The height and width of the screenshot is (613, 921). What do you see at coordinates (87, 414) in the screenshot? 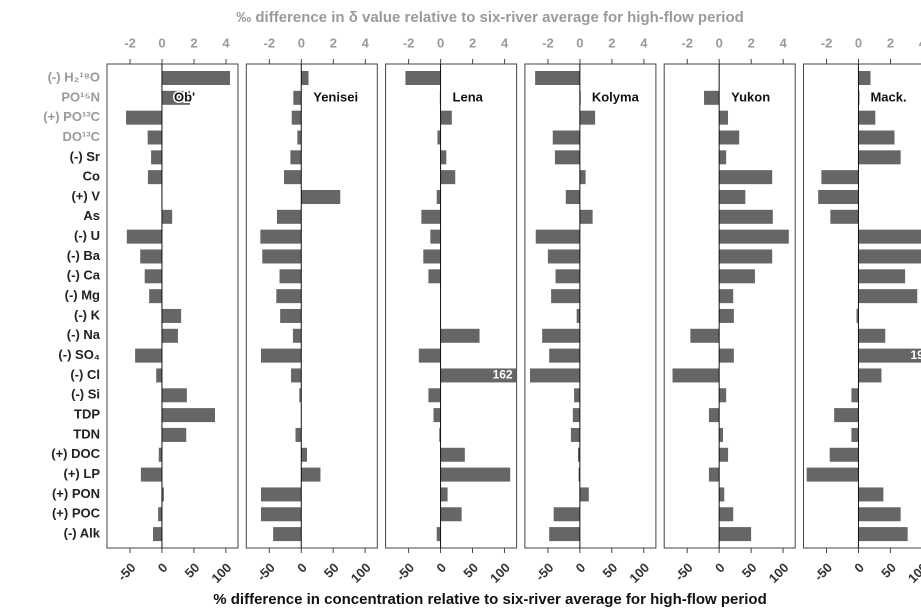
I see `row-label: TDP` at bounding box center [87, 414].